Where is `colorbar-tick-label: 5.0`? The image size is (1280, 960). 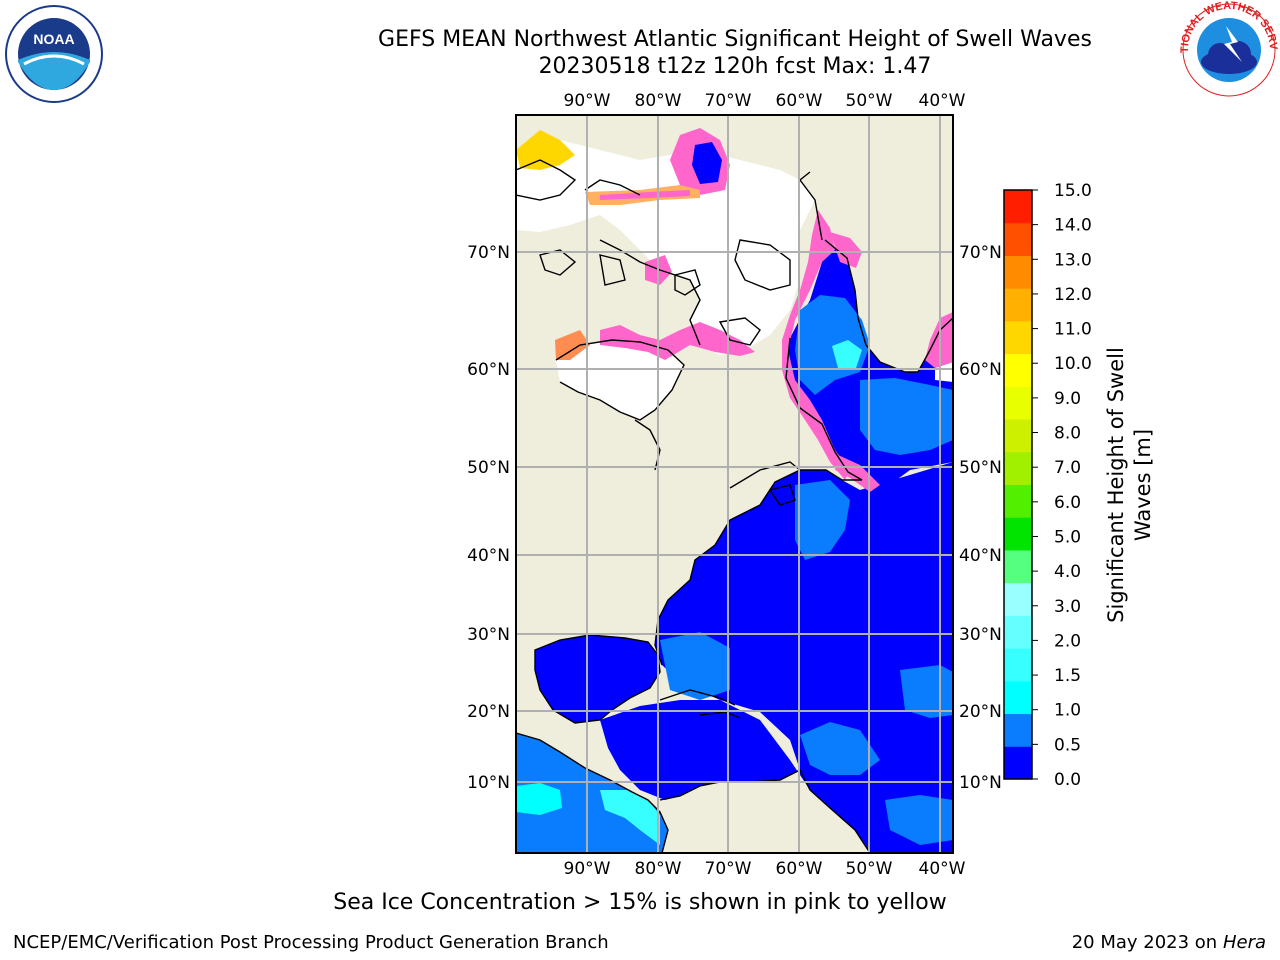
colorbar-tick-label: 5.0 is located at coordinates (1067, 537).